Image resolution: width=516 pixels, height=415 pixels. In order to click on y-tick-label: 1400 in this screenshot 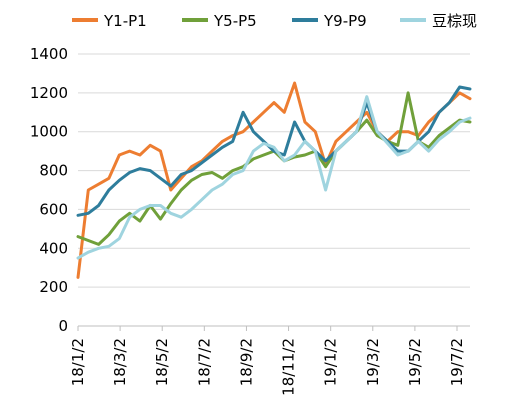, I will do `click(49, 54)`.